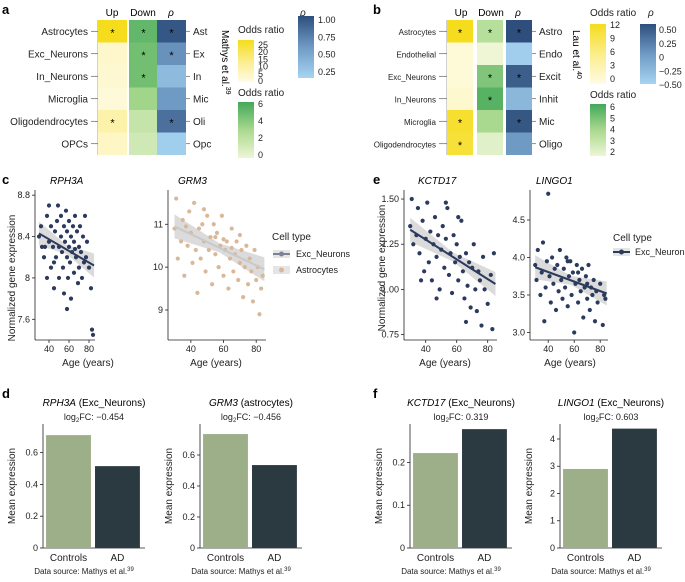  I want to click on heatmap-b-row-abbrev: Excit, so click(550, 77).